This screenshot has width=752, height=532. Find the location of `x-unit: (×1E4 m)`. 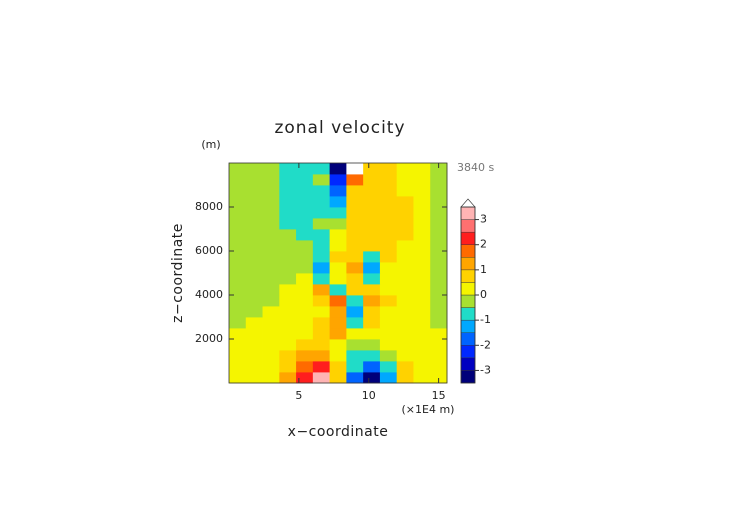

x-unit: (×1E4 m) is located at coordinates (428, 409).